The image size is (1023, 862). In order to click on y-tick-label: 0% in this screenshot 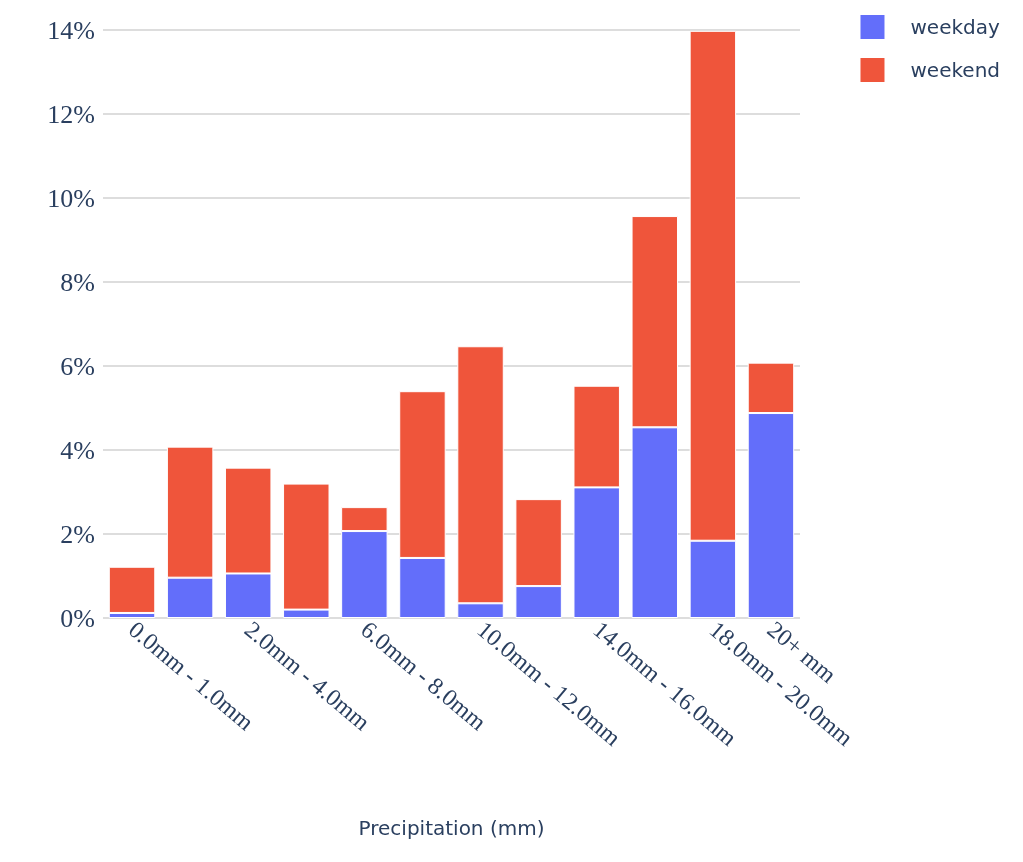, I will do `click(77, 618)`.